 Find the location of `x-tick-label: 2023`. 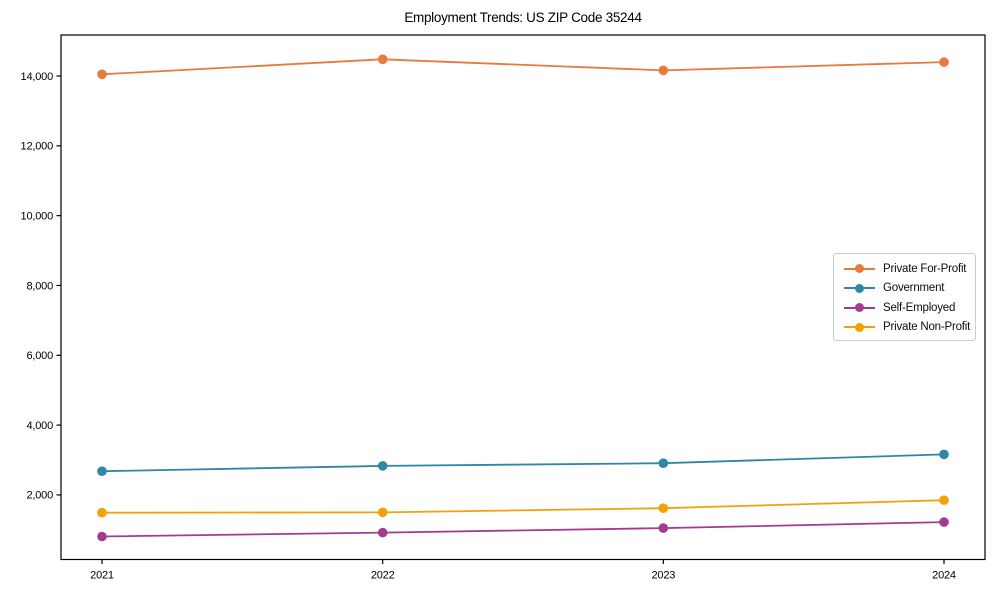

x-tick-label: 2023 is located at coordinates (663, 576).